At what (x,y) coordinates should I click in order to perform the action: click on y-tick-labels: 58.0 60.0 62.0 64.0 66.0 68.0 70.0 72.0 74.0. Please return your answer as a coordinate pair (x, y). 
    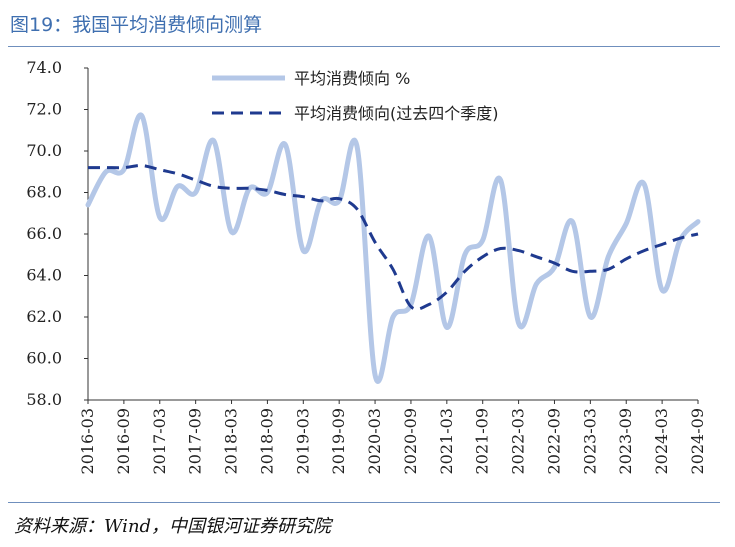
    Looking at the image, I should click on (57, 233).